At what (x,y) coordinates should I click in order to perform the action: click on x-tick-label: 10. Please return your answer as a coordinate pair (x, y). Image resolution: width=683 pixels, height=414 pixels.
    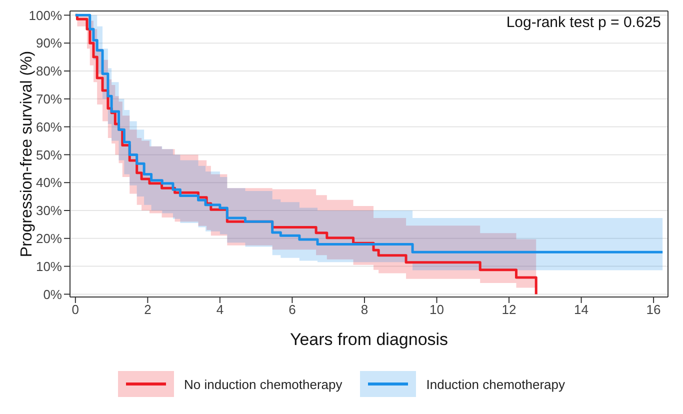
    Looking at the image, I should click on (437, 310).